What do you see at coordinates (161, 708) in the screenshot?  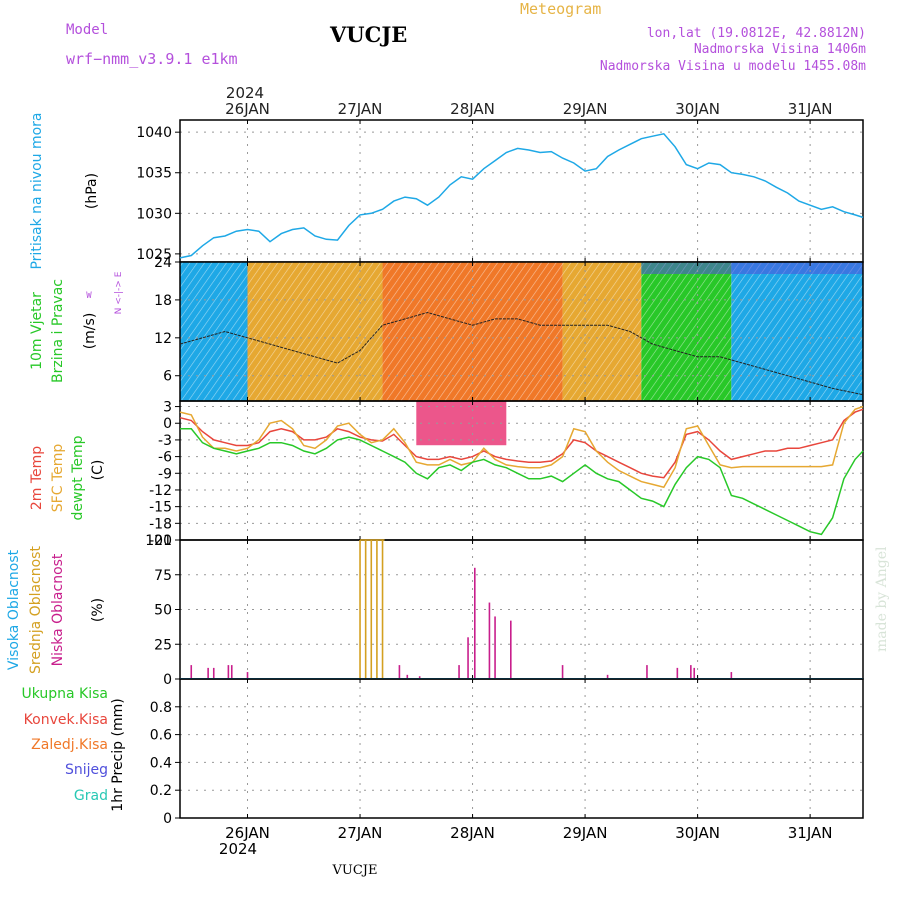 I see `y-tick-label: 0.8` at bounding box center [161, 708].